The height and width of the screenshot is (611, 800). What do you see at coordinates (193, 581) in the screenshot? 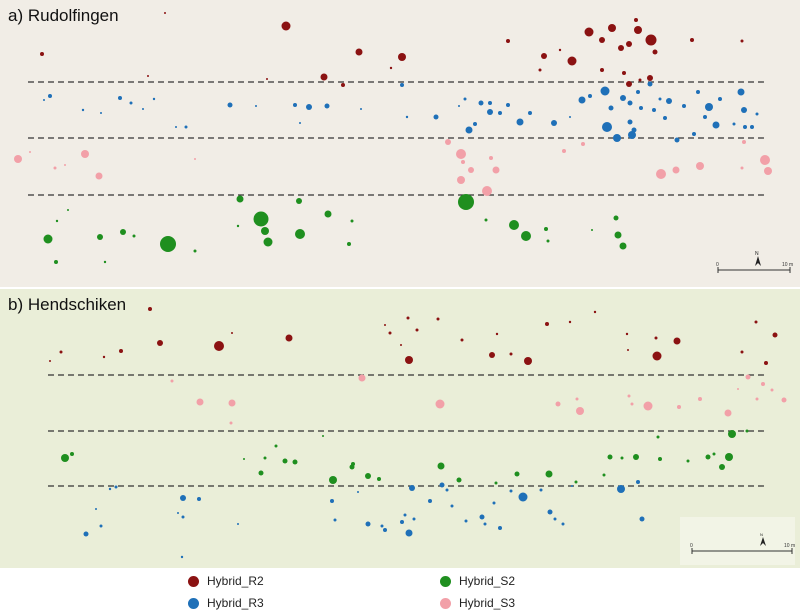
I see `legend-swatch-r2` at bounding box center [193, 581].